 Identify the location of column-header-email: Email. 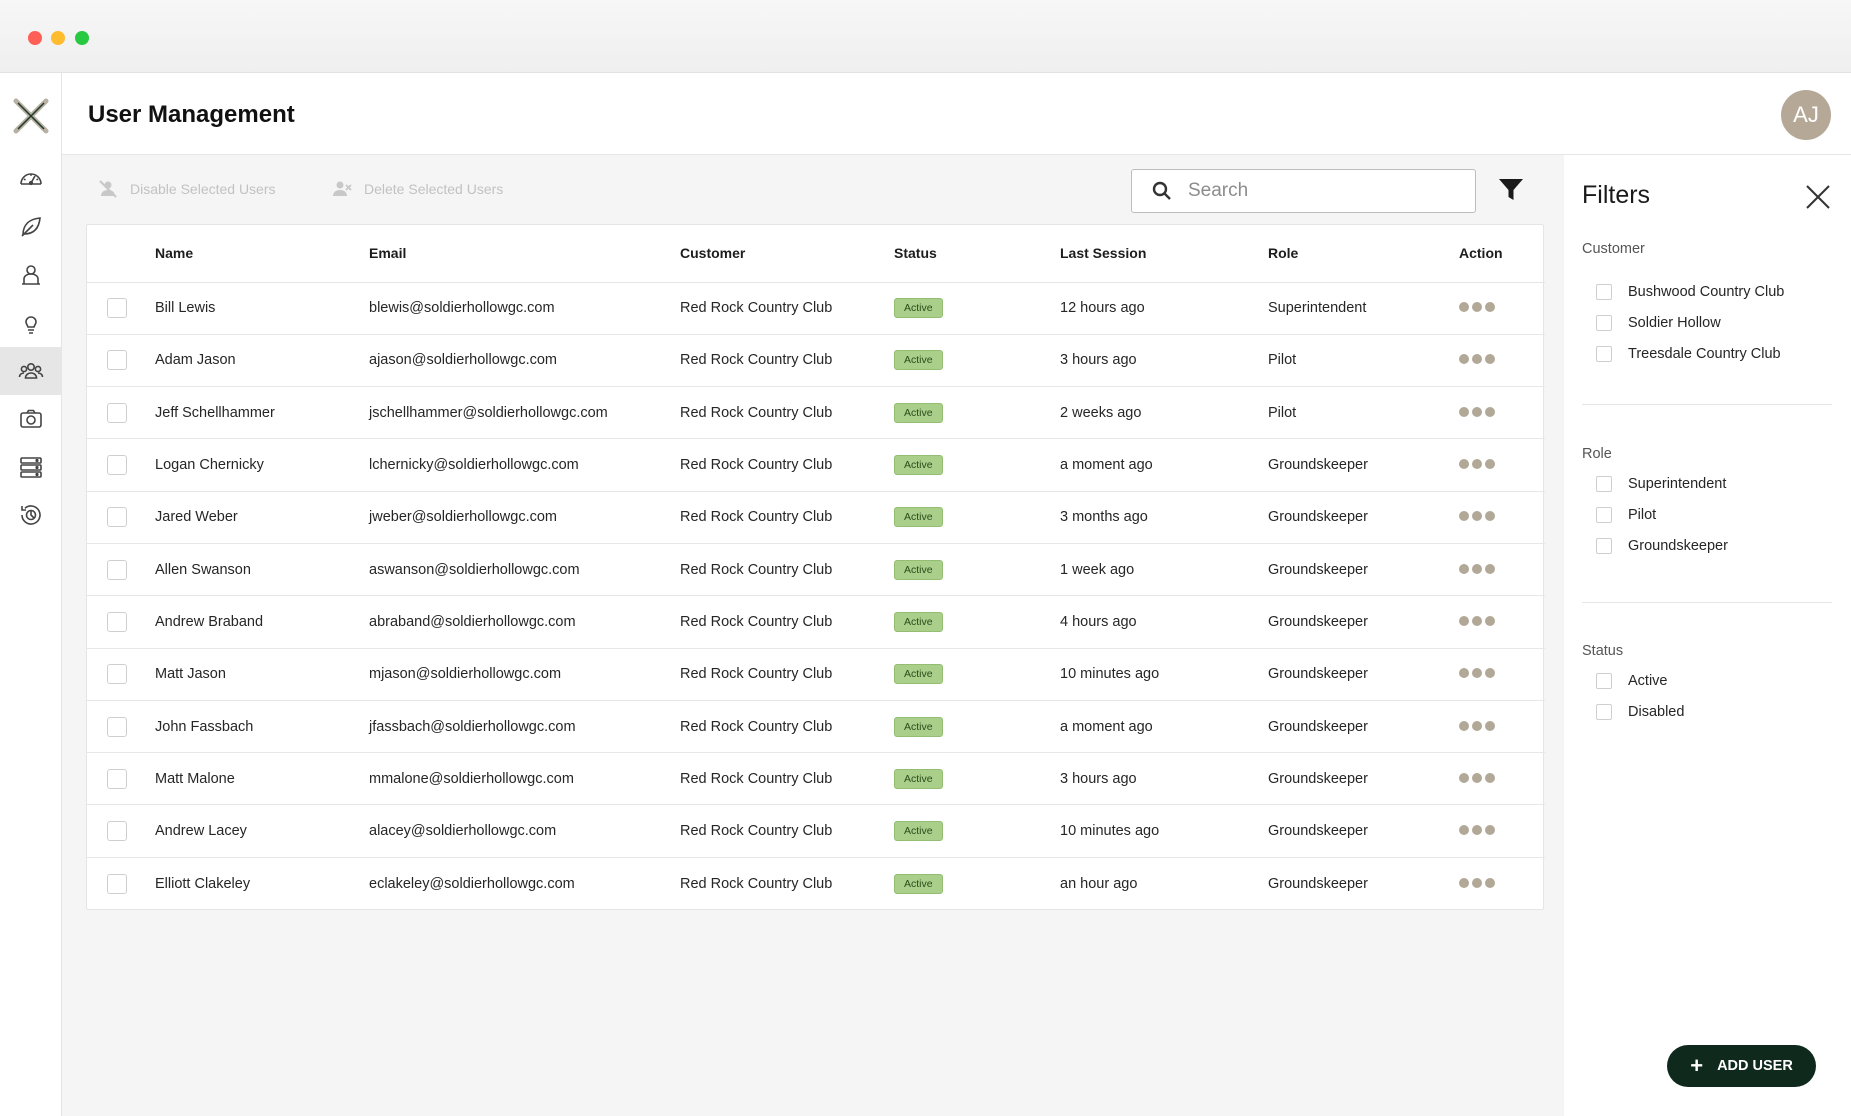
(524, 254).